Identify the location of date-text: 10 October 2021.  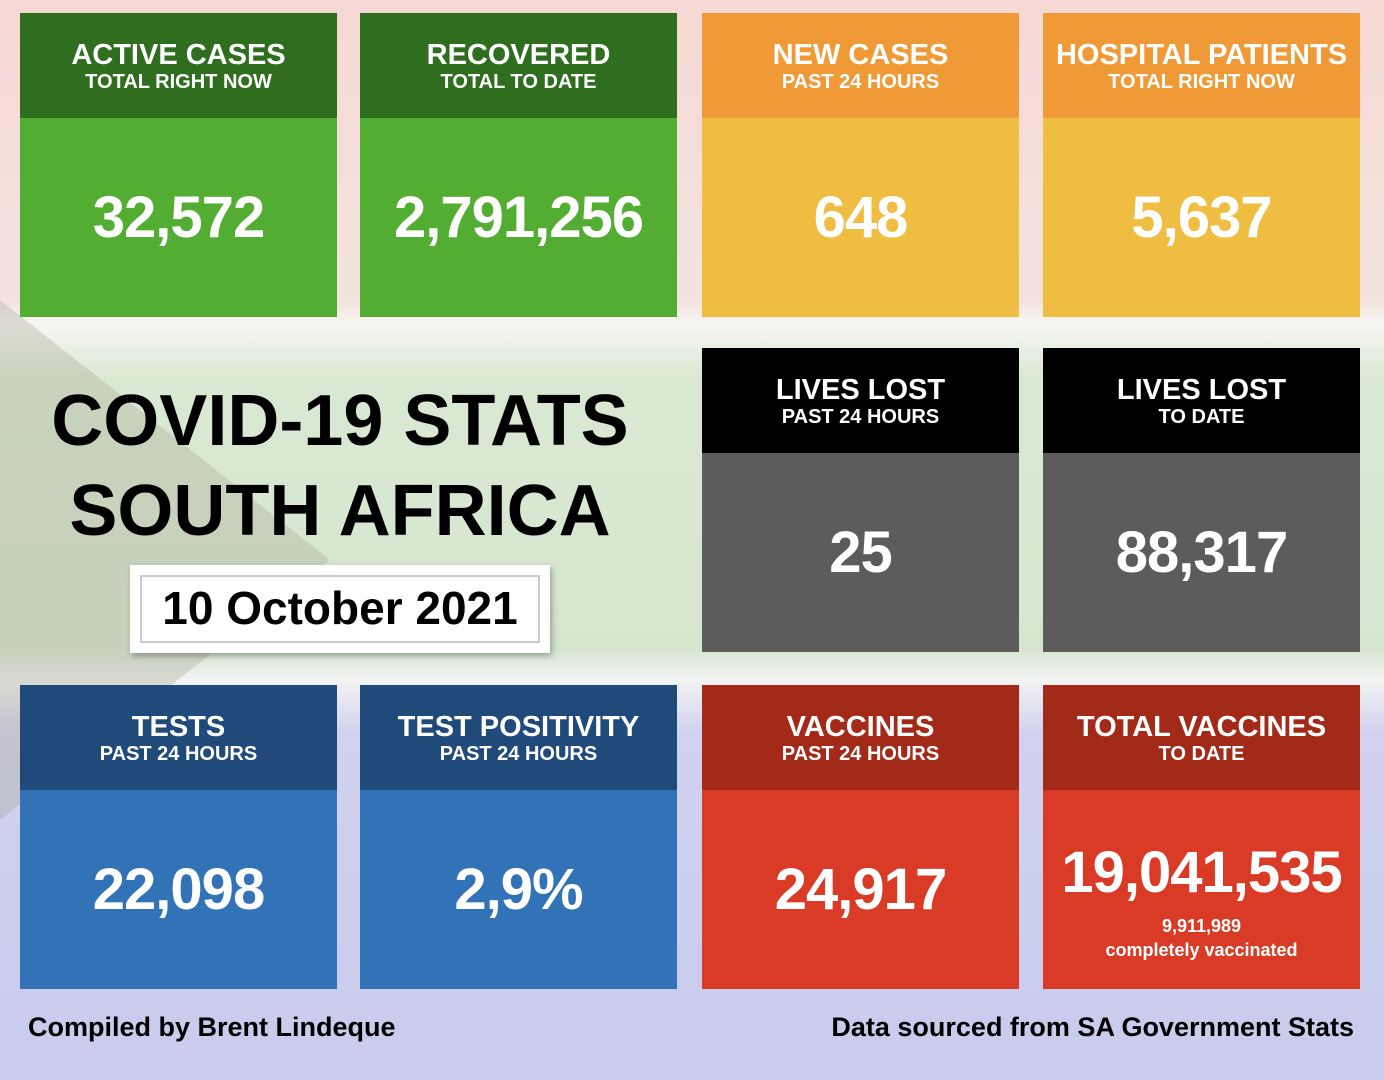
(340, 609).